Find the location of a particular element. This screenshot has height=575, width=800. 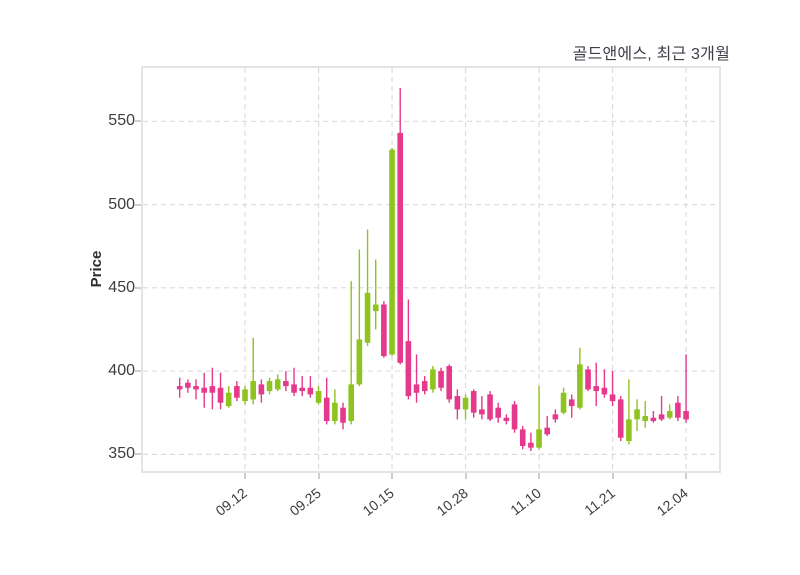

x-tick-label: 09.25 is located at coordinates (304, 501).